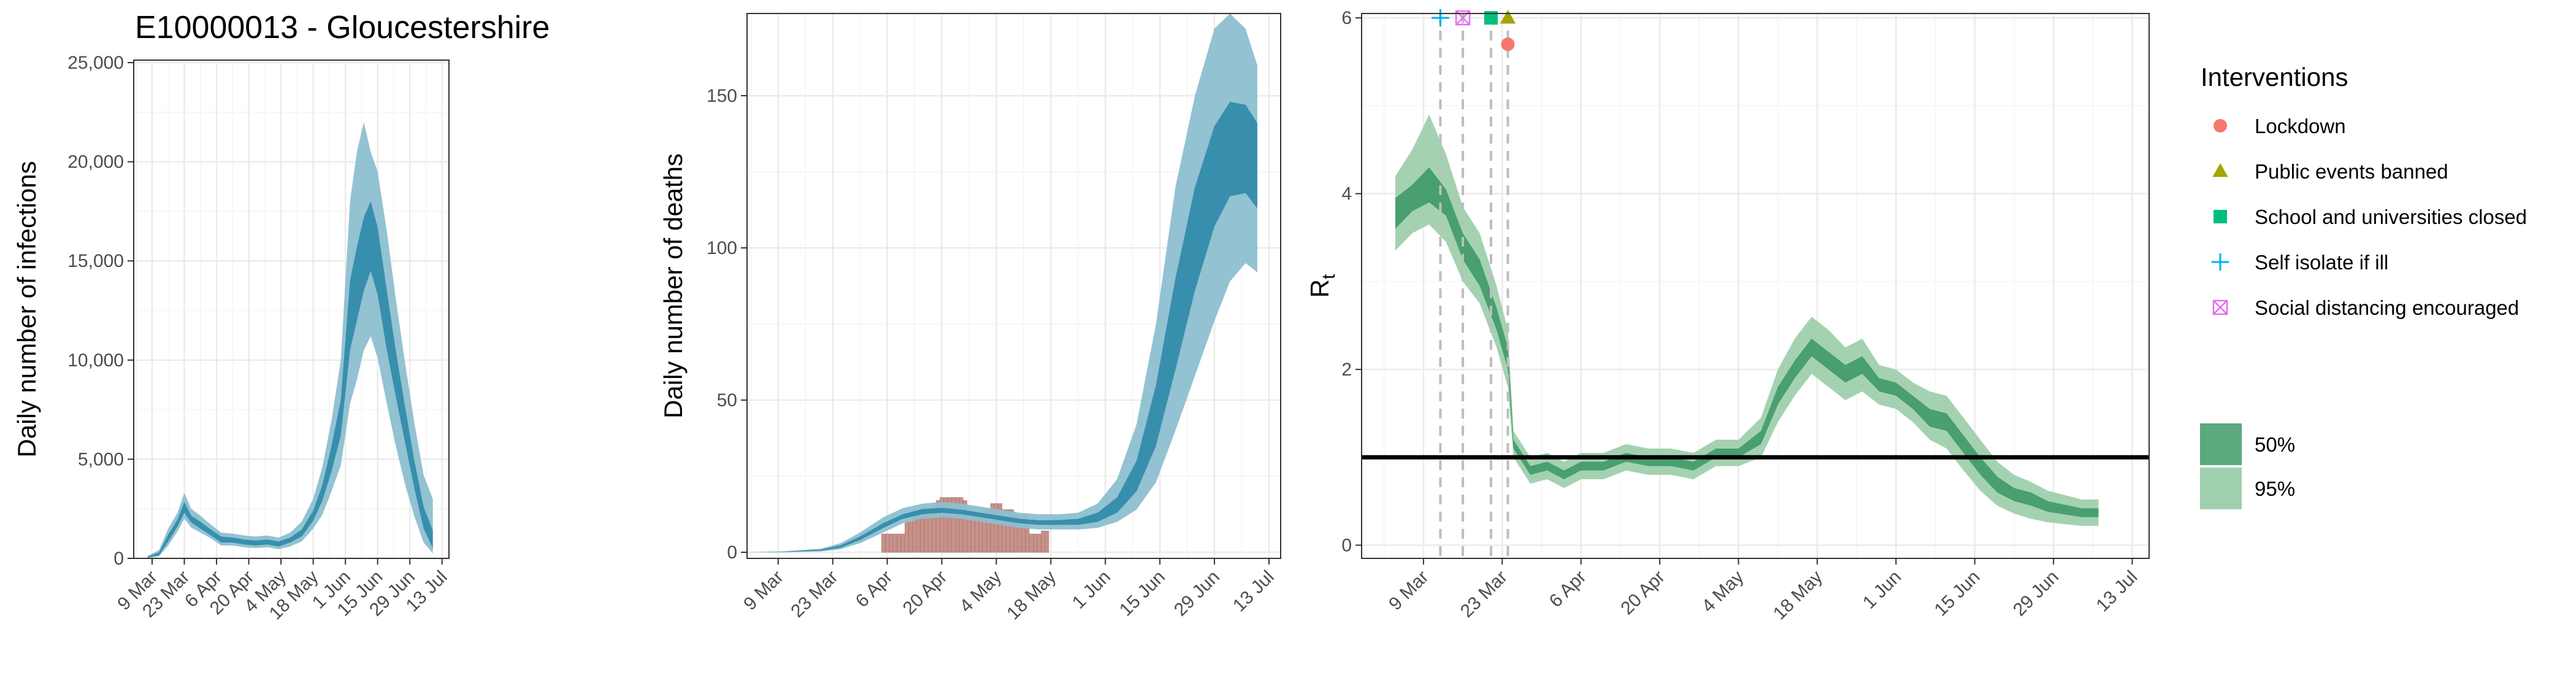 This screenshot has height=686, width=2576. Describe the element at coordinates (2275, 488) in the screenshot. I see `legend-ci-label: 95%` at that location.